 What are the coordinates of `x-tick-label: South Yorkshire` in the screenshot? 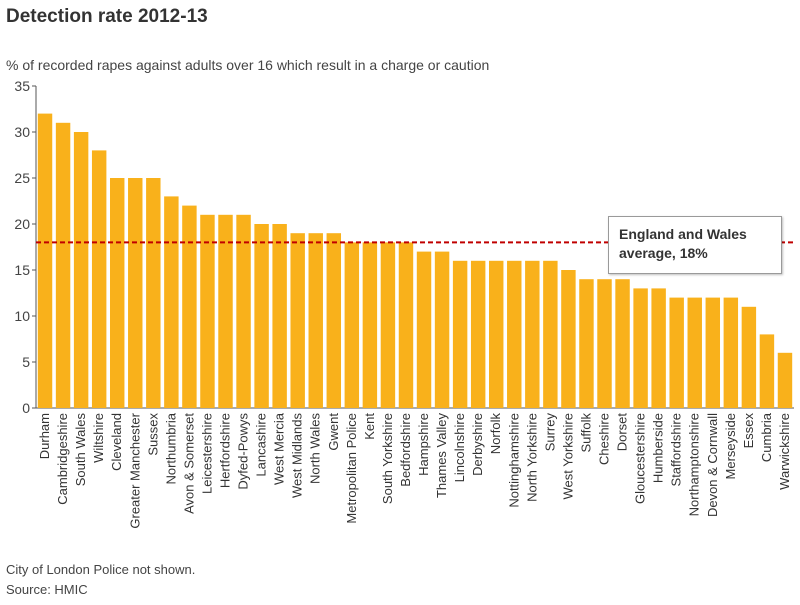 It's located at (387, 458).